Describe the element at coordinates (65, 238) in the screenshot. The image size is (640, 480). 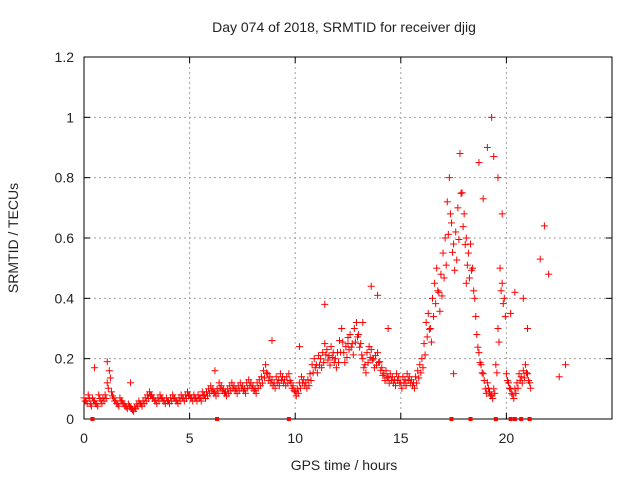
I see `y-tick-label: 0.6` at that location.